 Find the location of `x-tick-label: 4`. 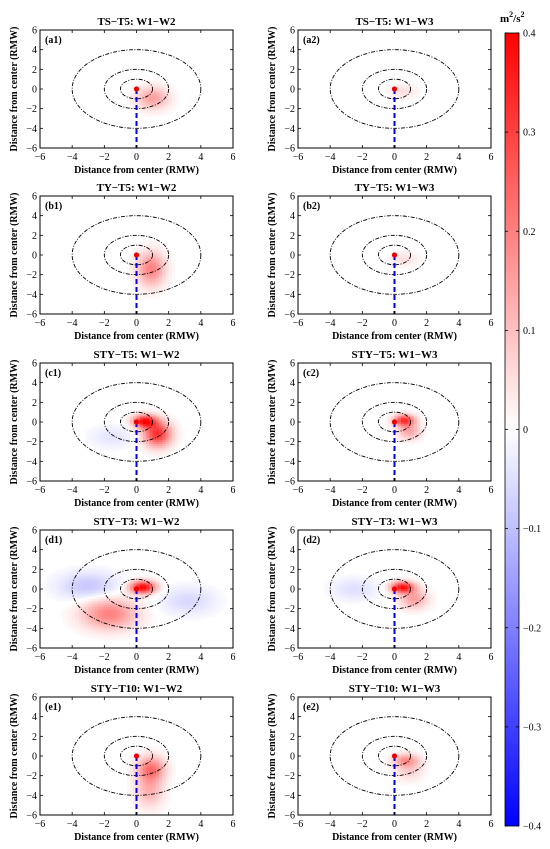

x-tick-label: 4 is located at coordinates (200, 157).